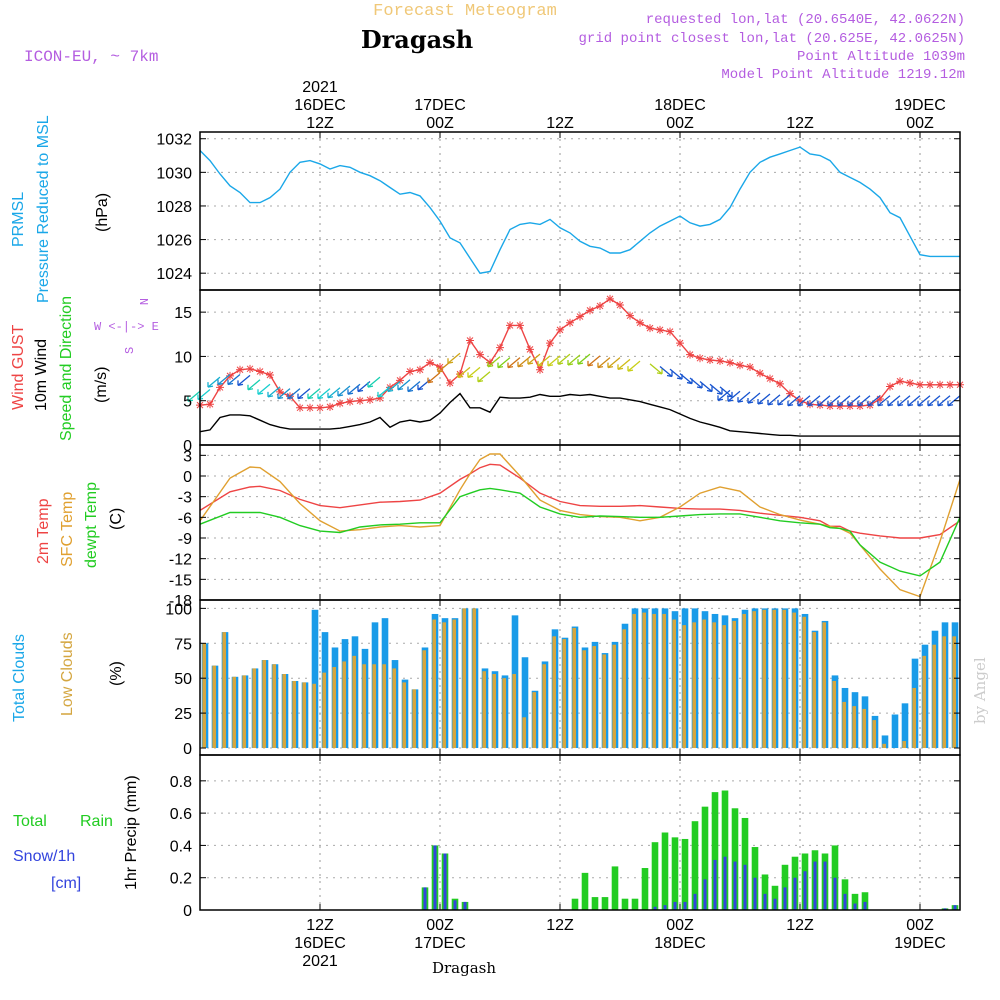  What do you see at coordinates (185, 518) in the screenshot?
I see `y-tick-label: -6` at bounding box center [185, 518].